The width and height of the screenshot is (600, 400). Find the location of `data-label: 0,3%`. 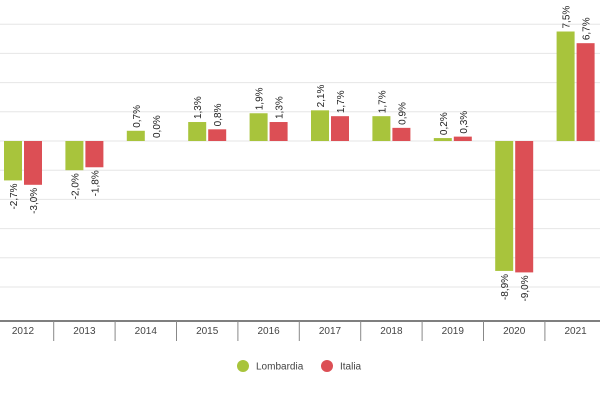

data-label: 0,3% is located at coordinates (464, 122).